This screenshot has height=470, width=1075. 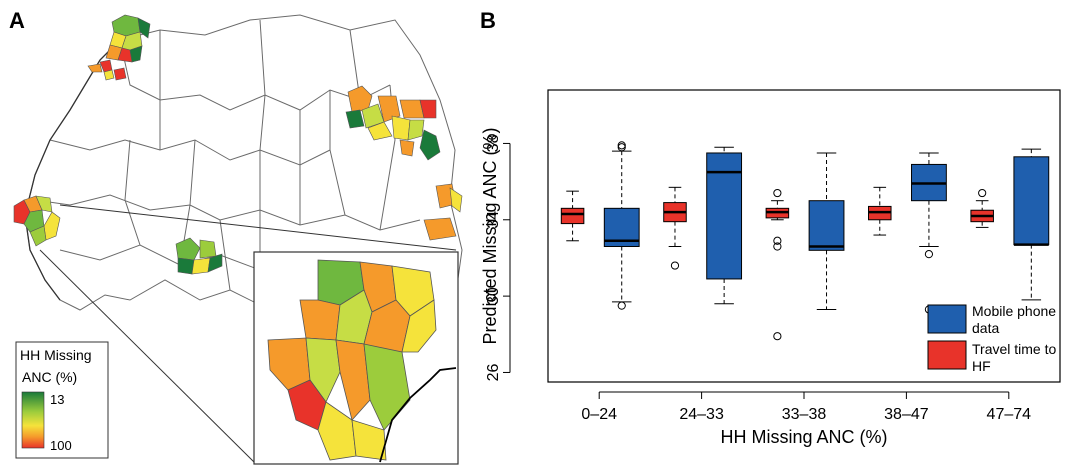 What do you see at coordinates (147, 356) in the screenshot?
I see `zoom-line-bottom` at bounding box center [147, 356].